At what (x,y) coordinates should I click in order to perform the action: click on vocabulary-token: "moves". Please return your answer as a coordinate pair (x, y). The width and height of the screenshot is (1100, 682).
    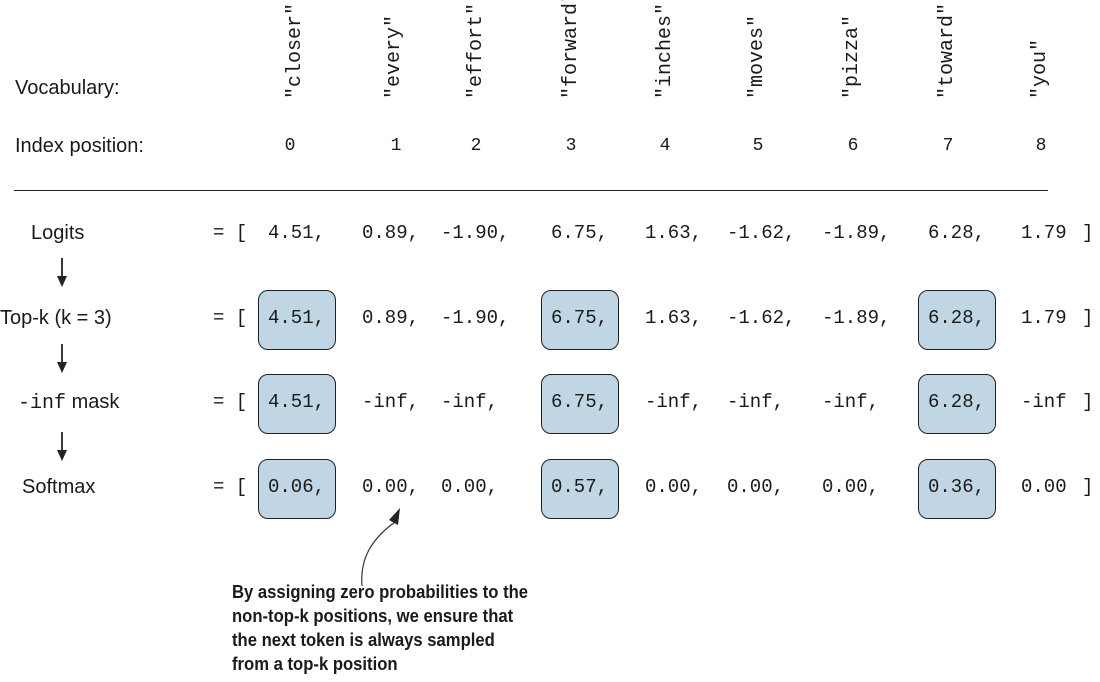
    Looking at the image, I should click on (757, 56).